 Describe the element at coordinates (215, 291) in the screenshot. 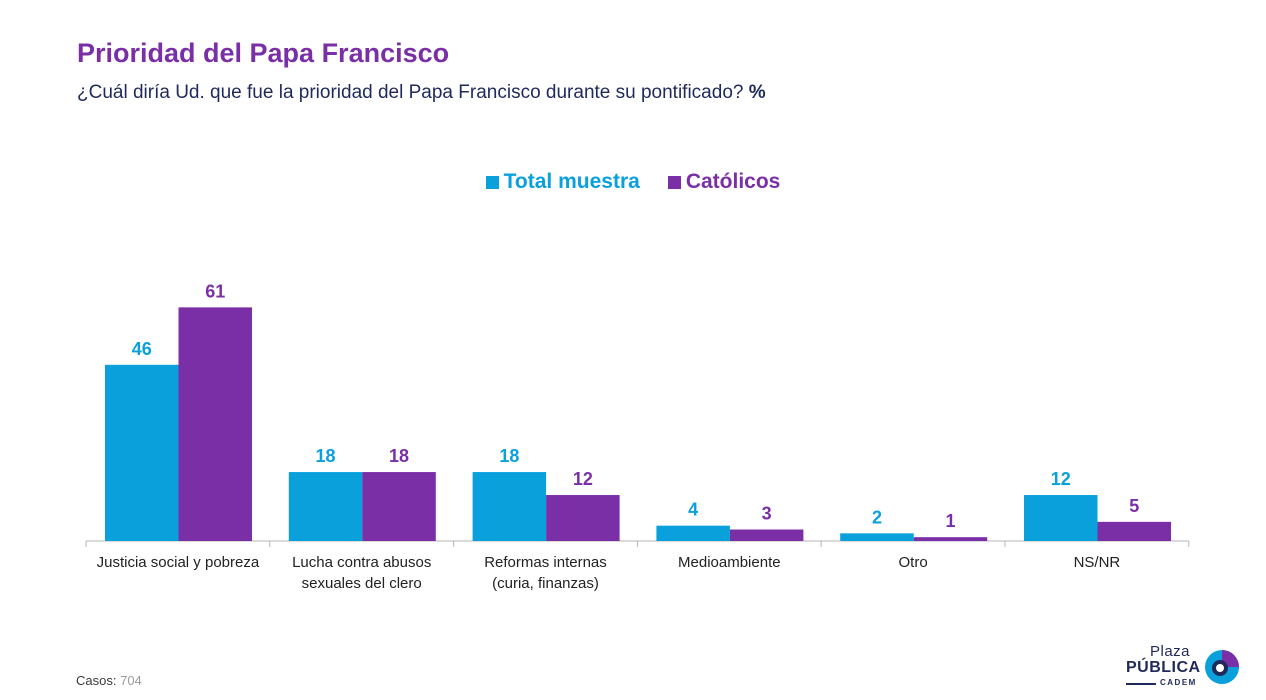

I see `data-label: 61` at that location.